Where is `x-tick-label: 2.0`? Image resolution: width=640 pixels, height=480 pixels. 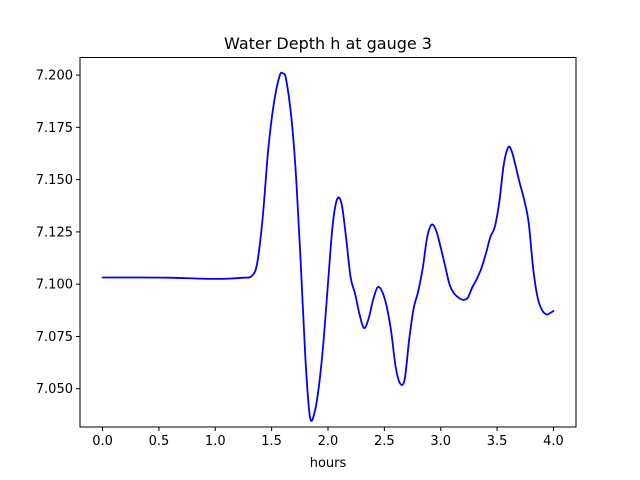
x-tick-label: 2.0 is located at coordinates (328, 441).